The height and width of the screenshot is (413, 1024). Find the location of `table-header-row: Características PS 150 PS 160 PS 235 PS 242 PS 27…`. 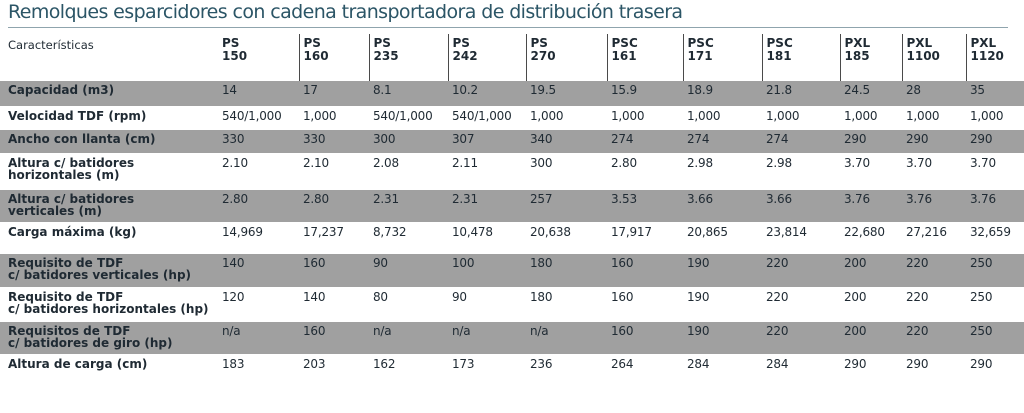

table-header-row: Características PS 150 PS 160 PS 235 PS 242 PS 27… is located at coordinates (512, 57).